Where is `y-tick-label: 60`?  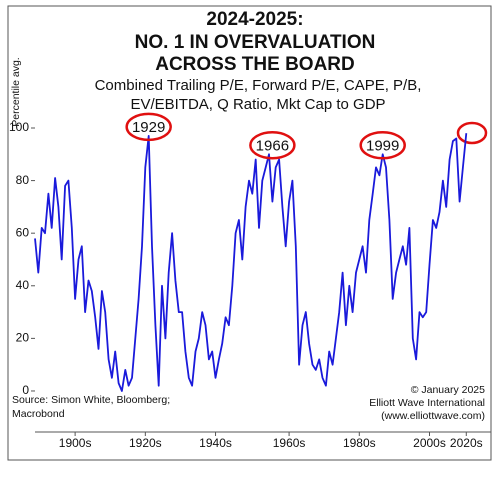
y-tick-label: 60 is located at coordinates (23, 232).